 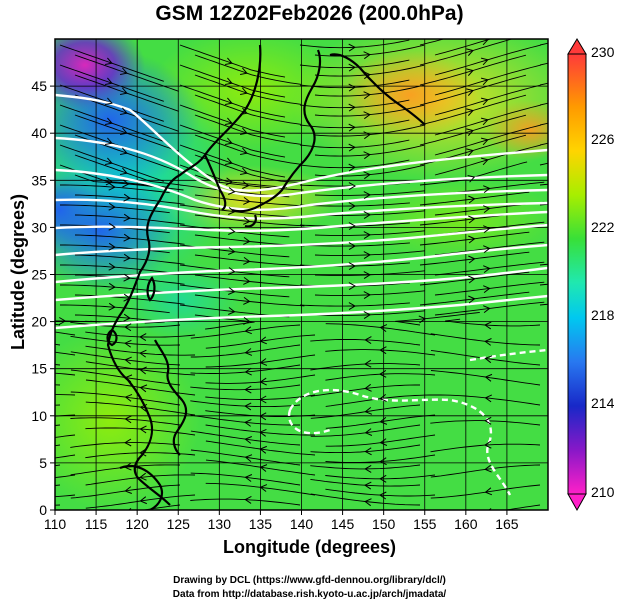 I want to click on x-tick-label: 155, so click(x=425, y=524).